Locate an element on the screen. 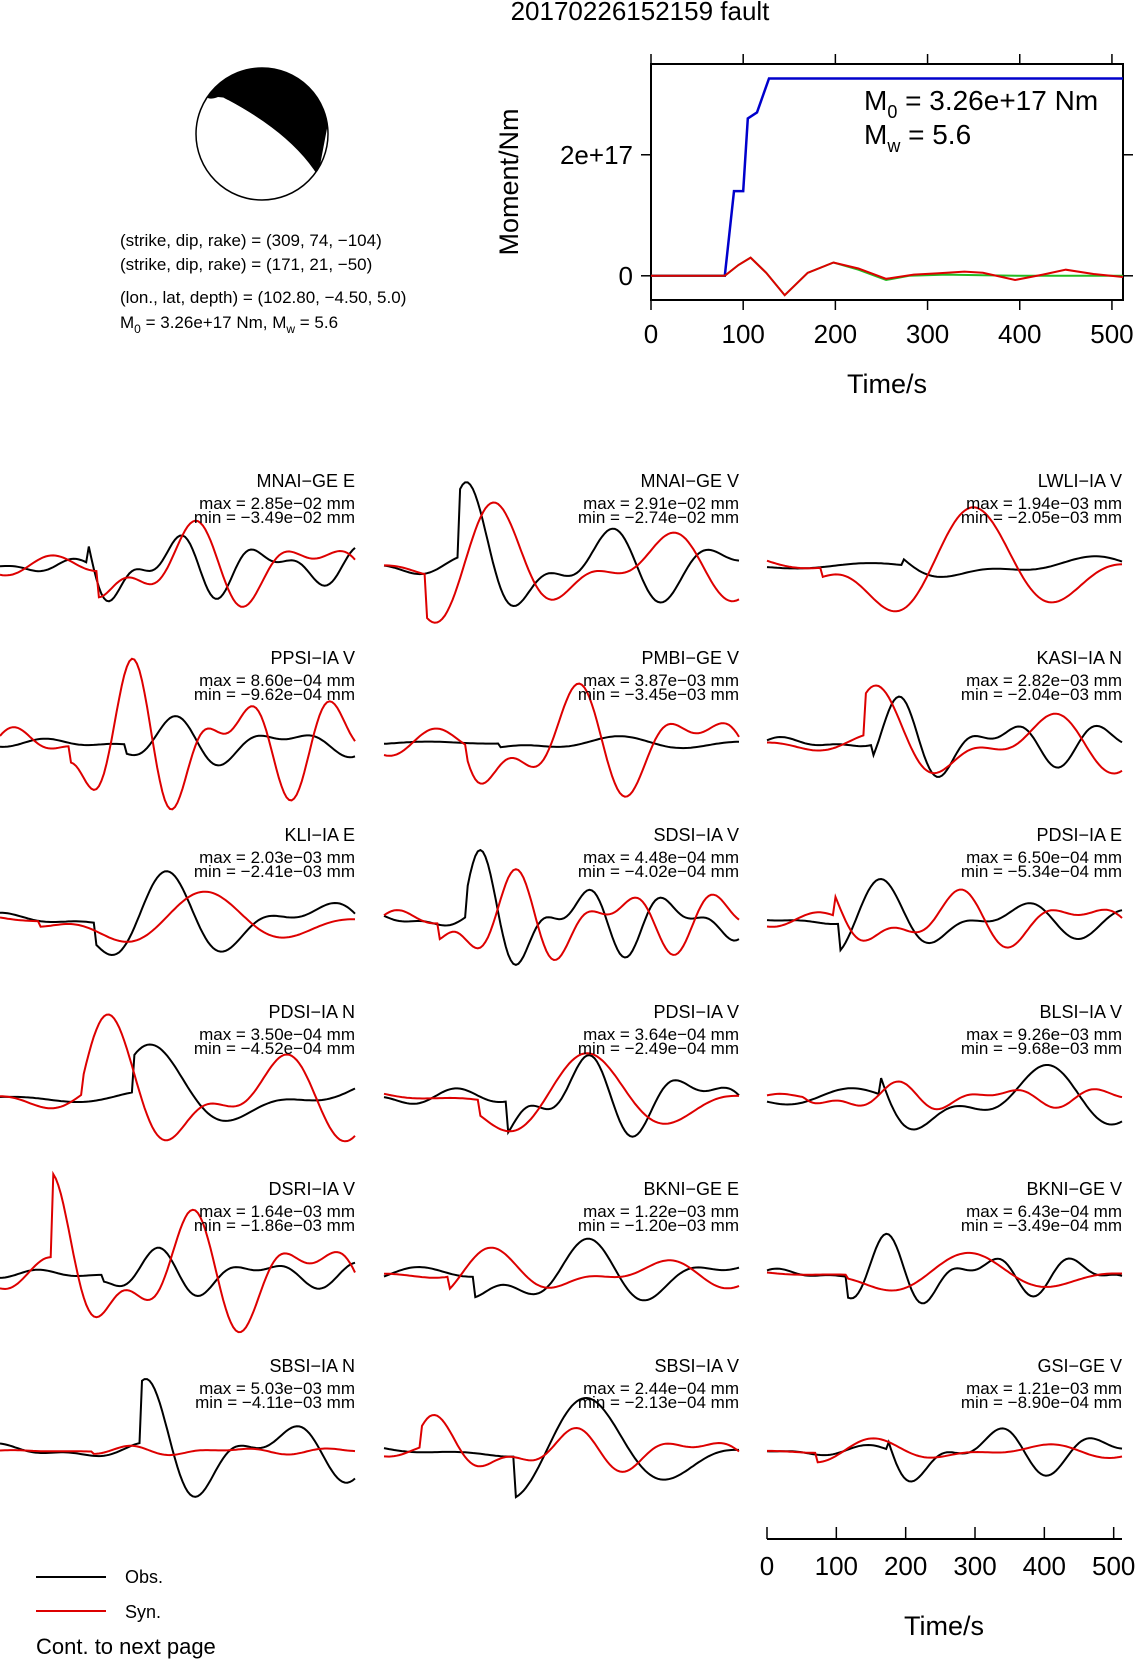 The image size is (1139, 1666). station-min: min = −8.90e−04 mm is located at coordinates (1041, 1402).